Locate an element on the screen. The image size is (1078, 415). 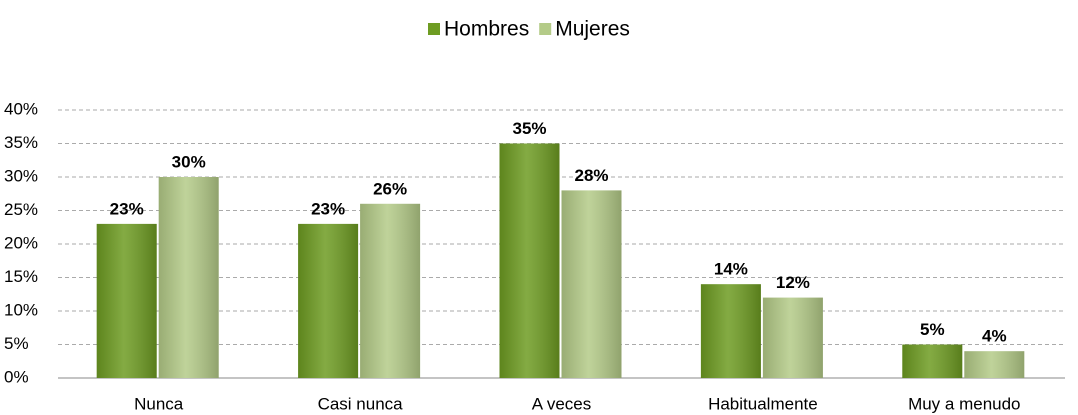
y-tick-label: 35% is located at coordinates (21, 142).